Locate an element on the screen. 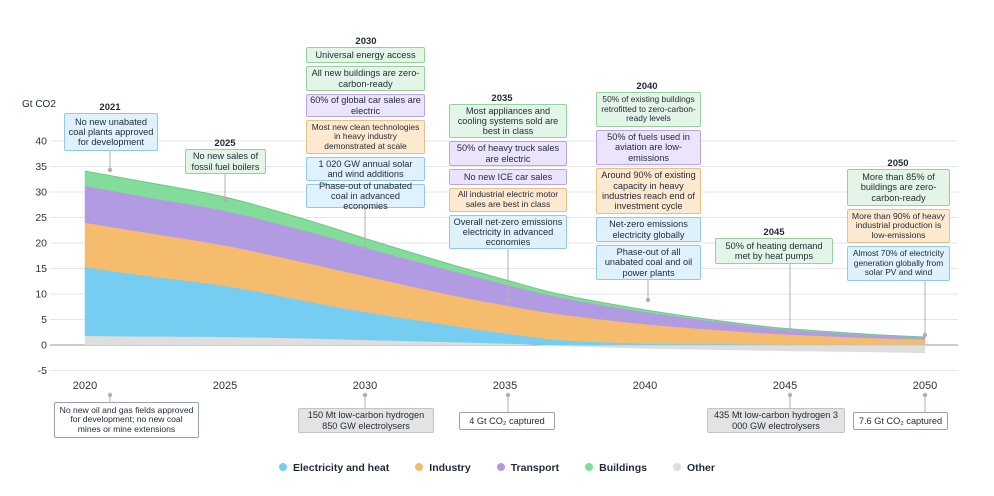 This screenshot has width=994, height=496. legend-dot-industry is located at coordinates (419, 467).